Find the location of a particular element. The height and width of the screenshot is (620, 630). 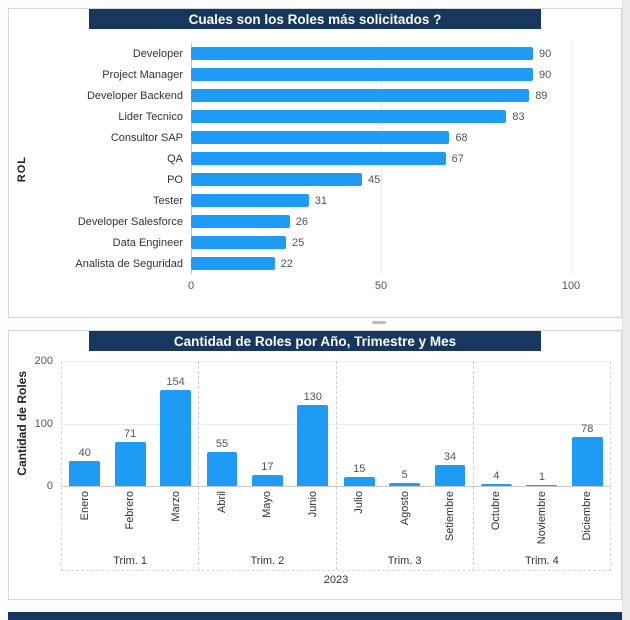

value-label: 15 is located at coordinates (359, 468).